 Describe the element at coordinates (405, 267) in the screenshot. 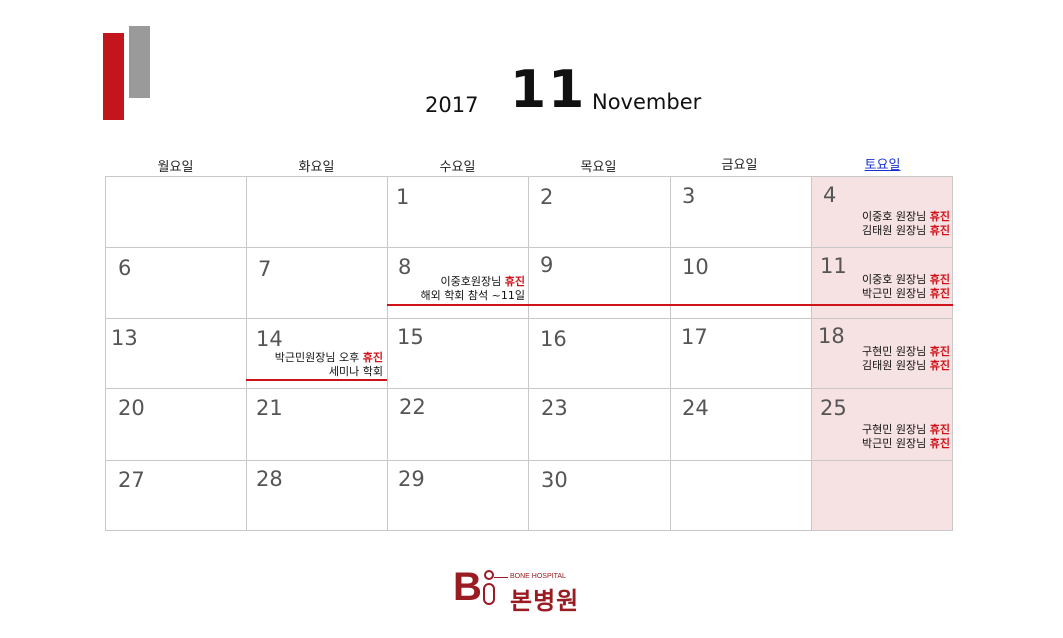

I see `day-number: 8` at that location.